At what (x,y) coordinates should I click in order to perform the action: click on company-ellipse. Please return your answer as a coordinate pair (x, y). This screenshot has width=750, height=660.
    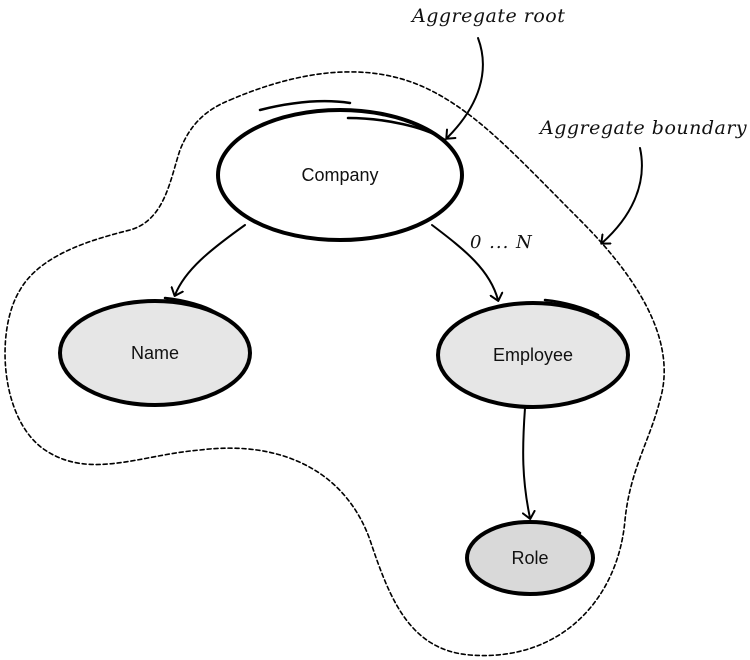
    Looking at the image, I should click on (340, 175).